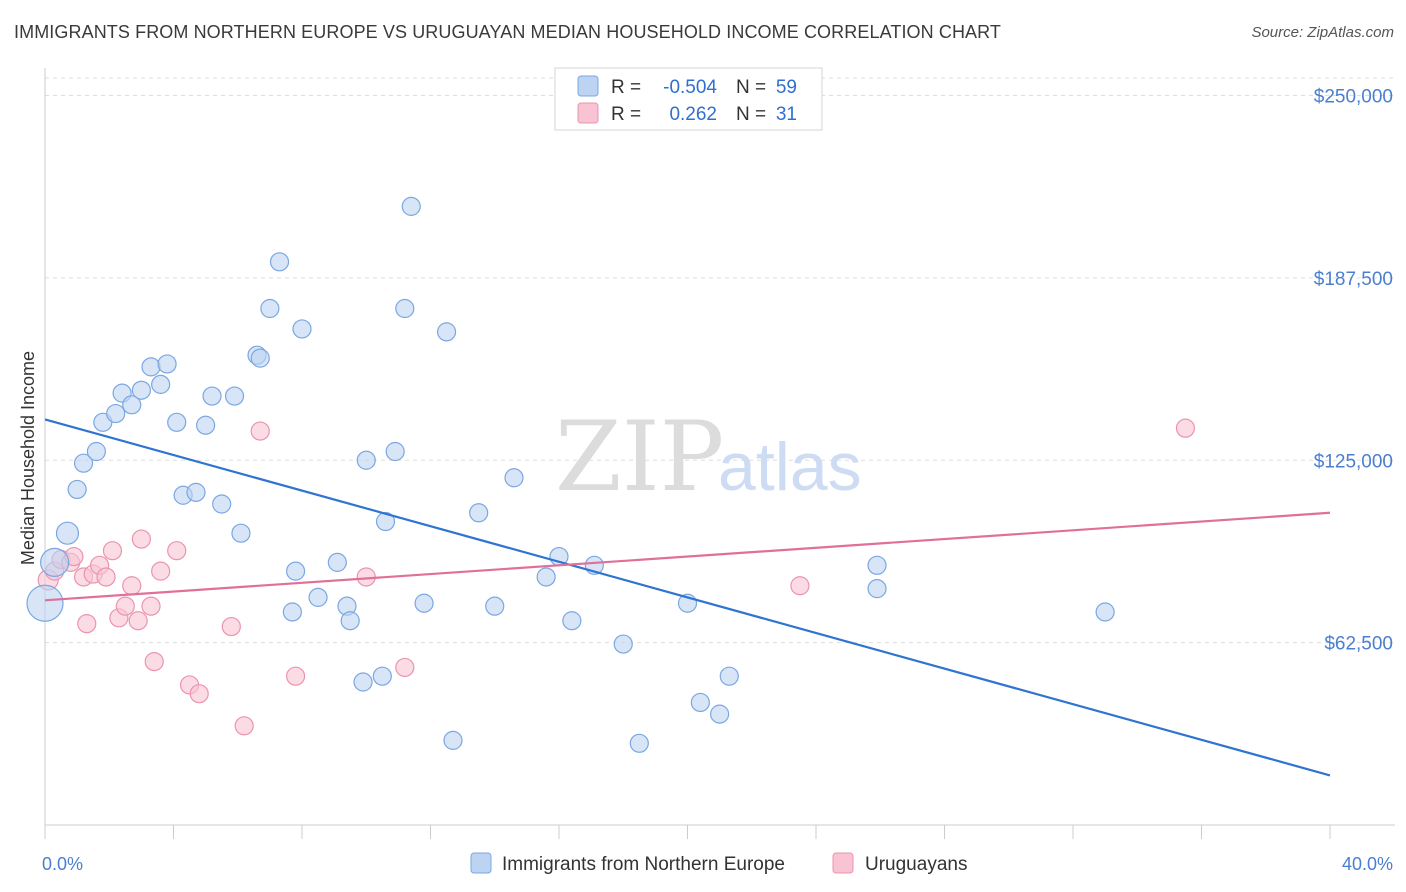 The height and width of the screenshot is (892, 1406). Describe the element at coordinates (1322, 32) in the screenshot. I see `source-label: Source: ZipAtlas.com` at that location.